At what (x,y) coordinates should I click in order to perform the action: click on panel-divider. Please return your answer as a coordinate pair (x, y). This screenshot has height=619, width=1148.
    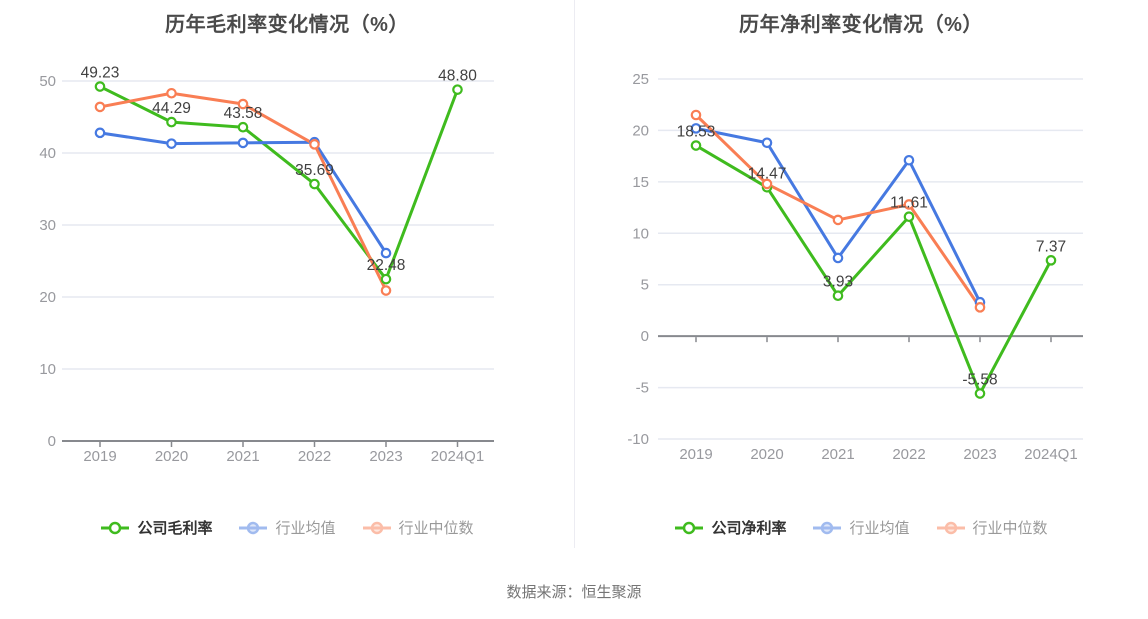
    Looking at the image, I should click on (574, 274).